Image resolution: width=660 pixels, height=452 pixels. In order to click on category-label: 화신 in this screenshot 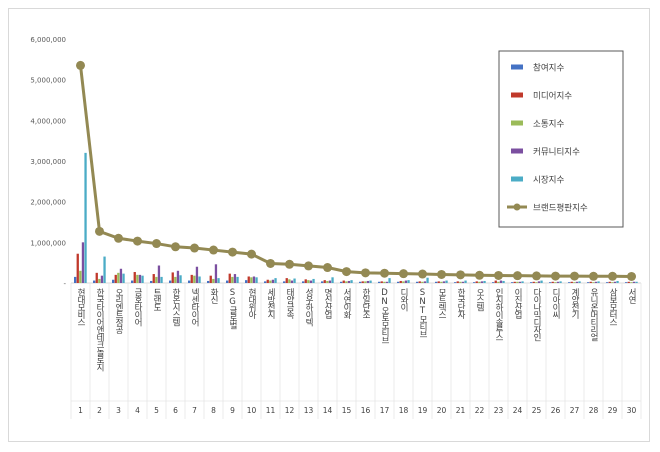, I will do `click(214, 296)`.